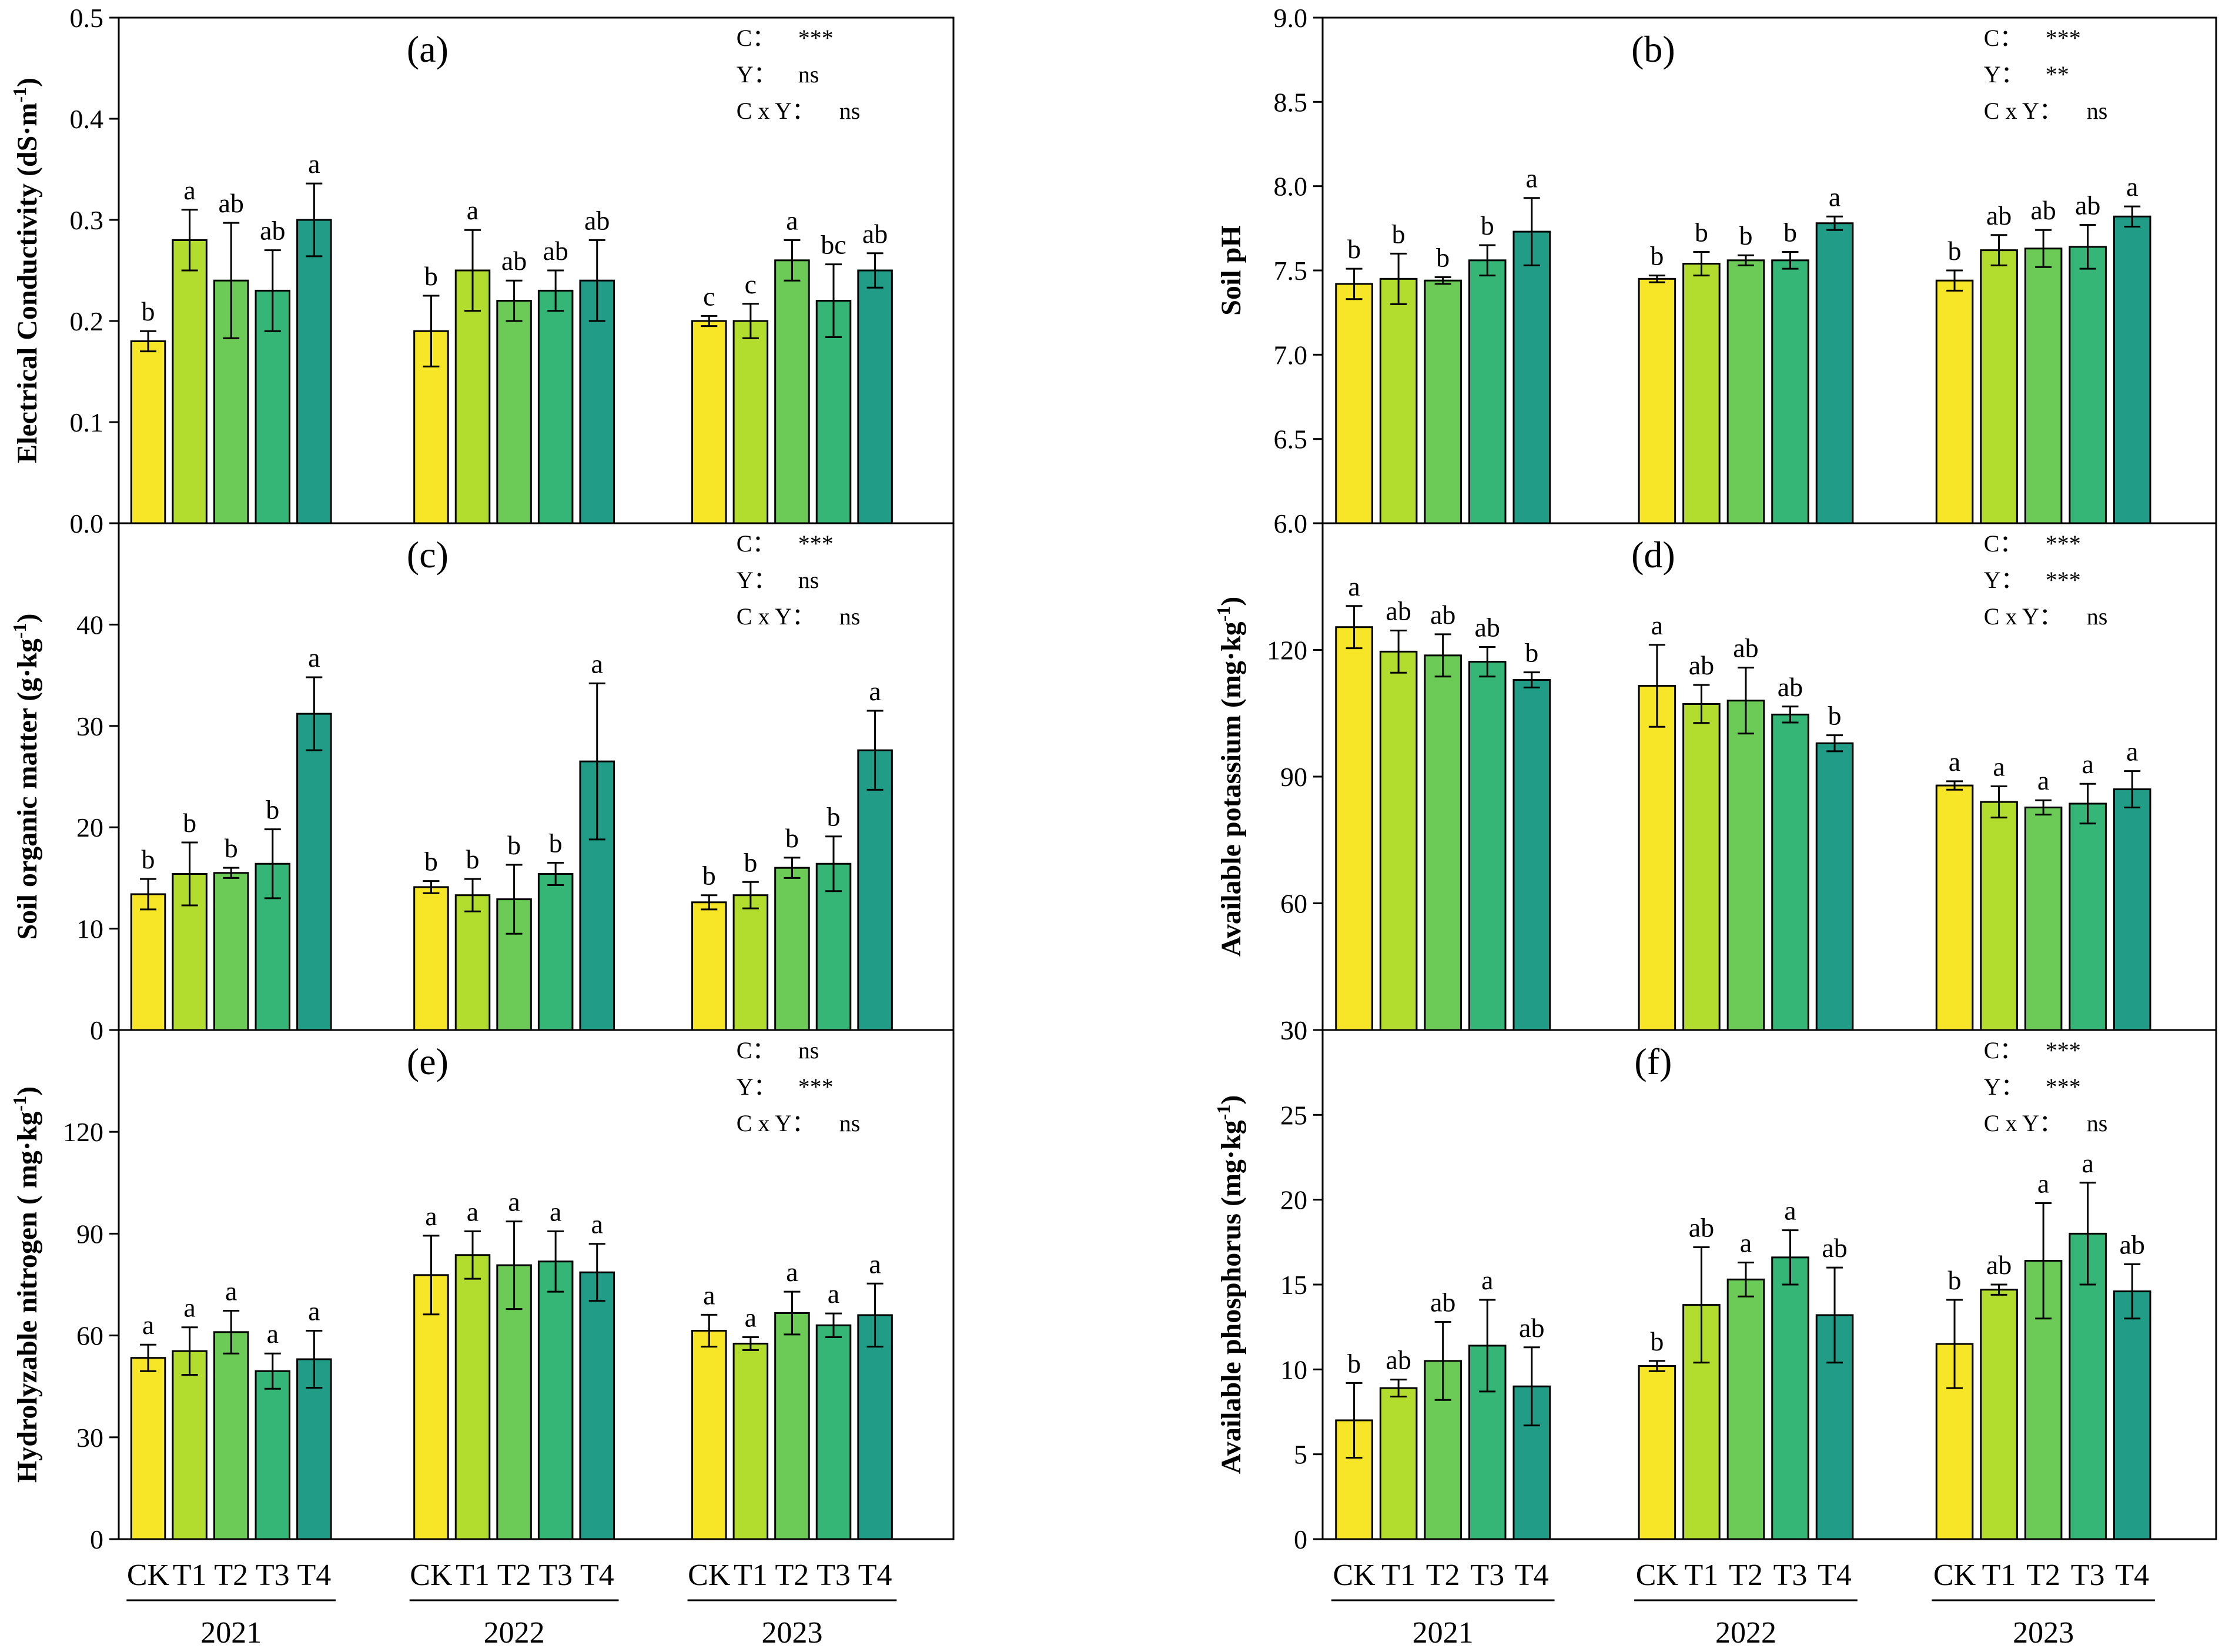 Image resolution: width=2222 pixels, height=1652 pixels. I want to click on y-tick-label: 0.1, so click(87, 422).